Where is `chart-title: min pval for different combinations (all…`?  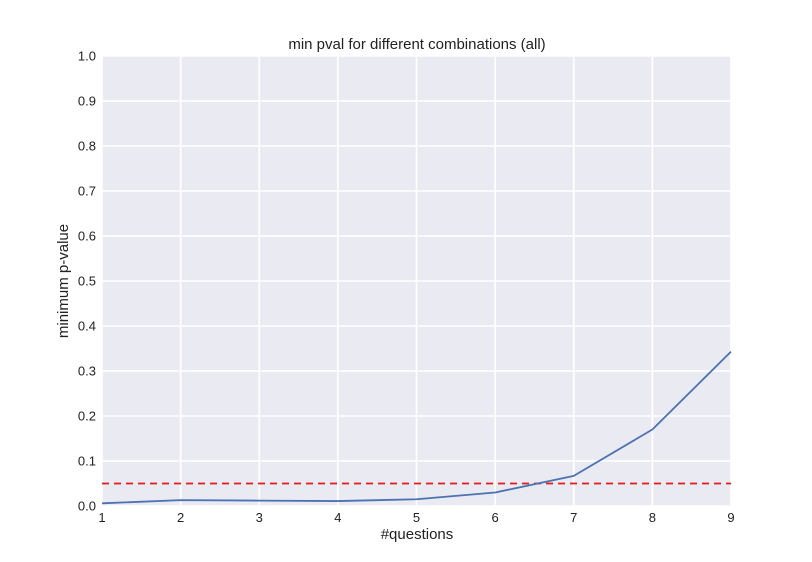
chart-title: min pval for different combinations (all… is located at coordinates (416, 44).